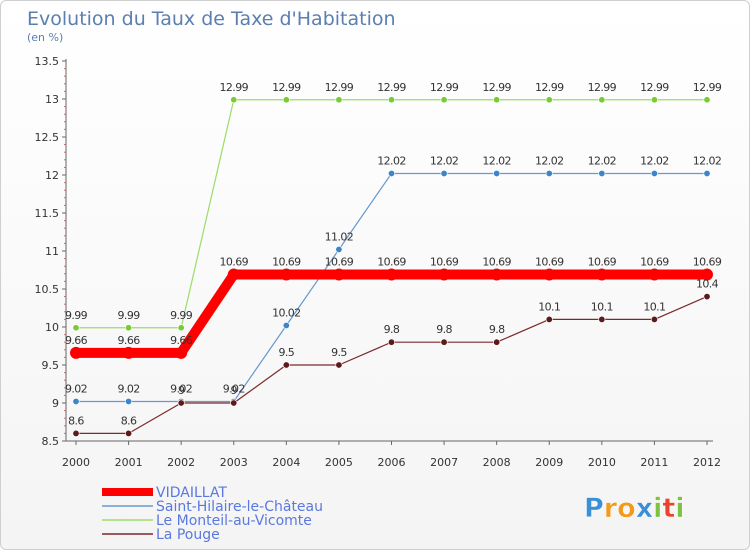 Image resolution: width=750 pixels, height=553 pixels. Describe the element at coordinates (129, 462) in the screenshot. I see `x-tick-label: 2001` at that location.